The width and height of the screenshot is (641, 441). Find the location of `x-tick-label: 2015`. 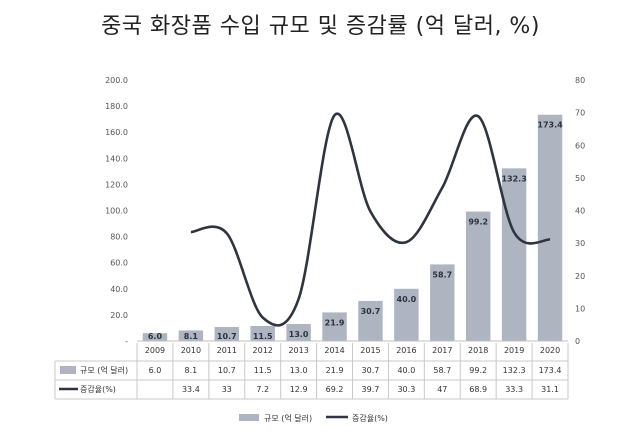

x-tick-label: 2015 is located at coordinates (370, 350).